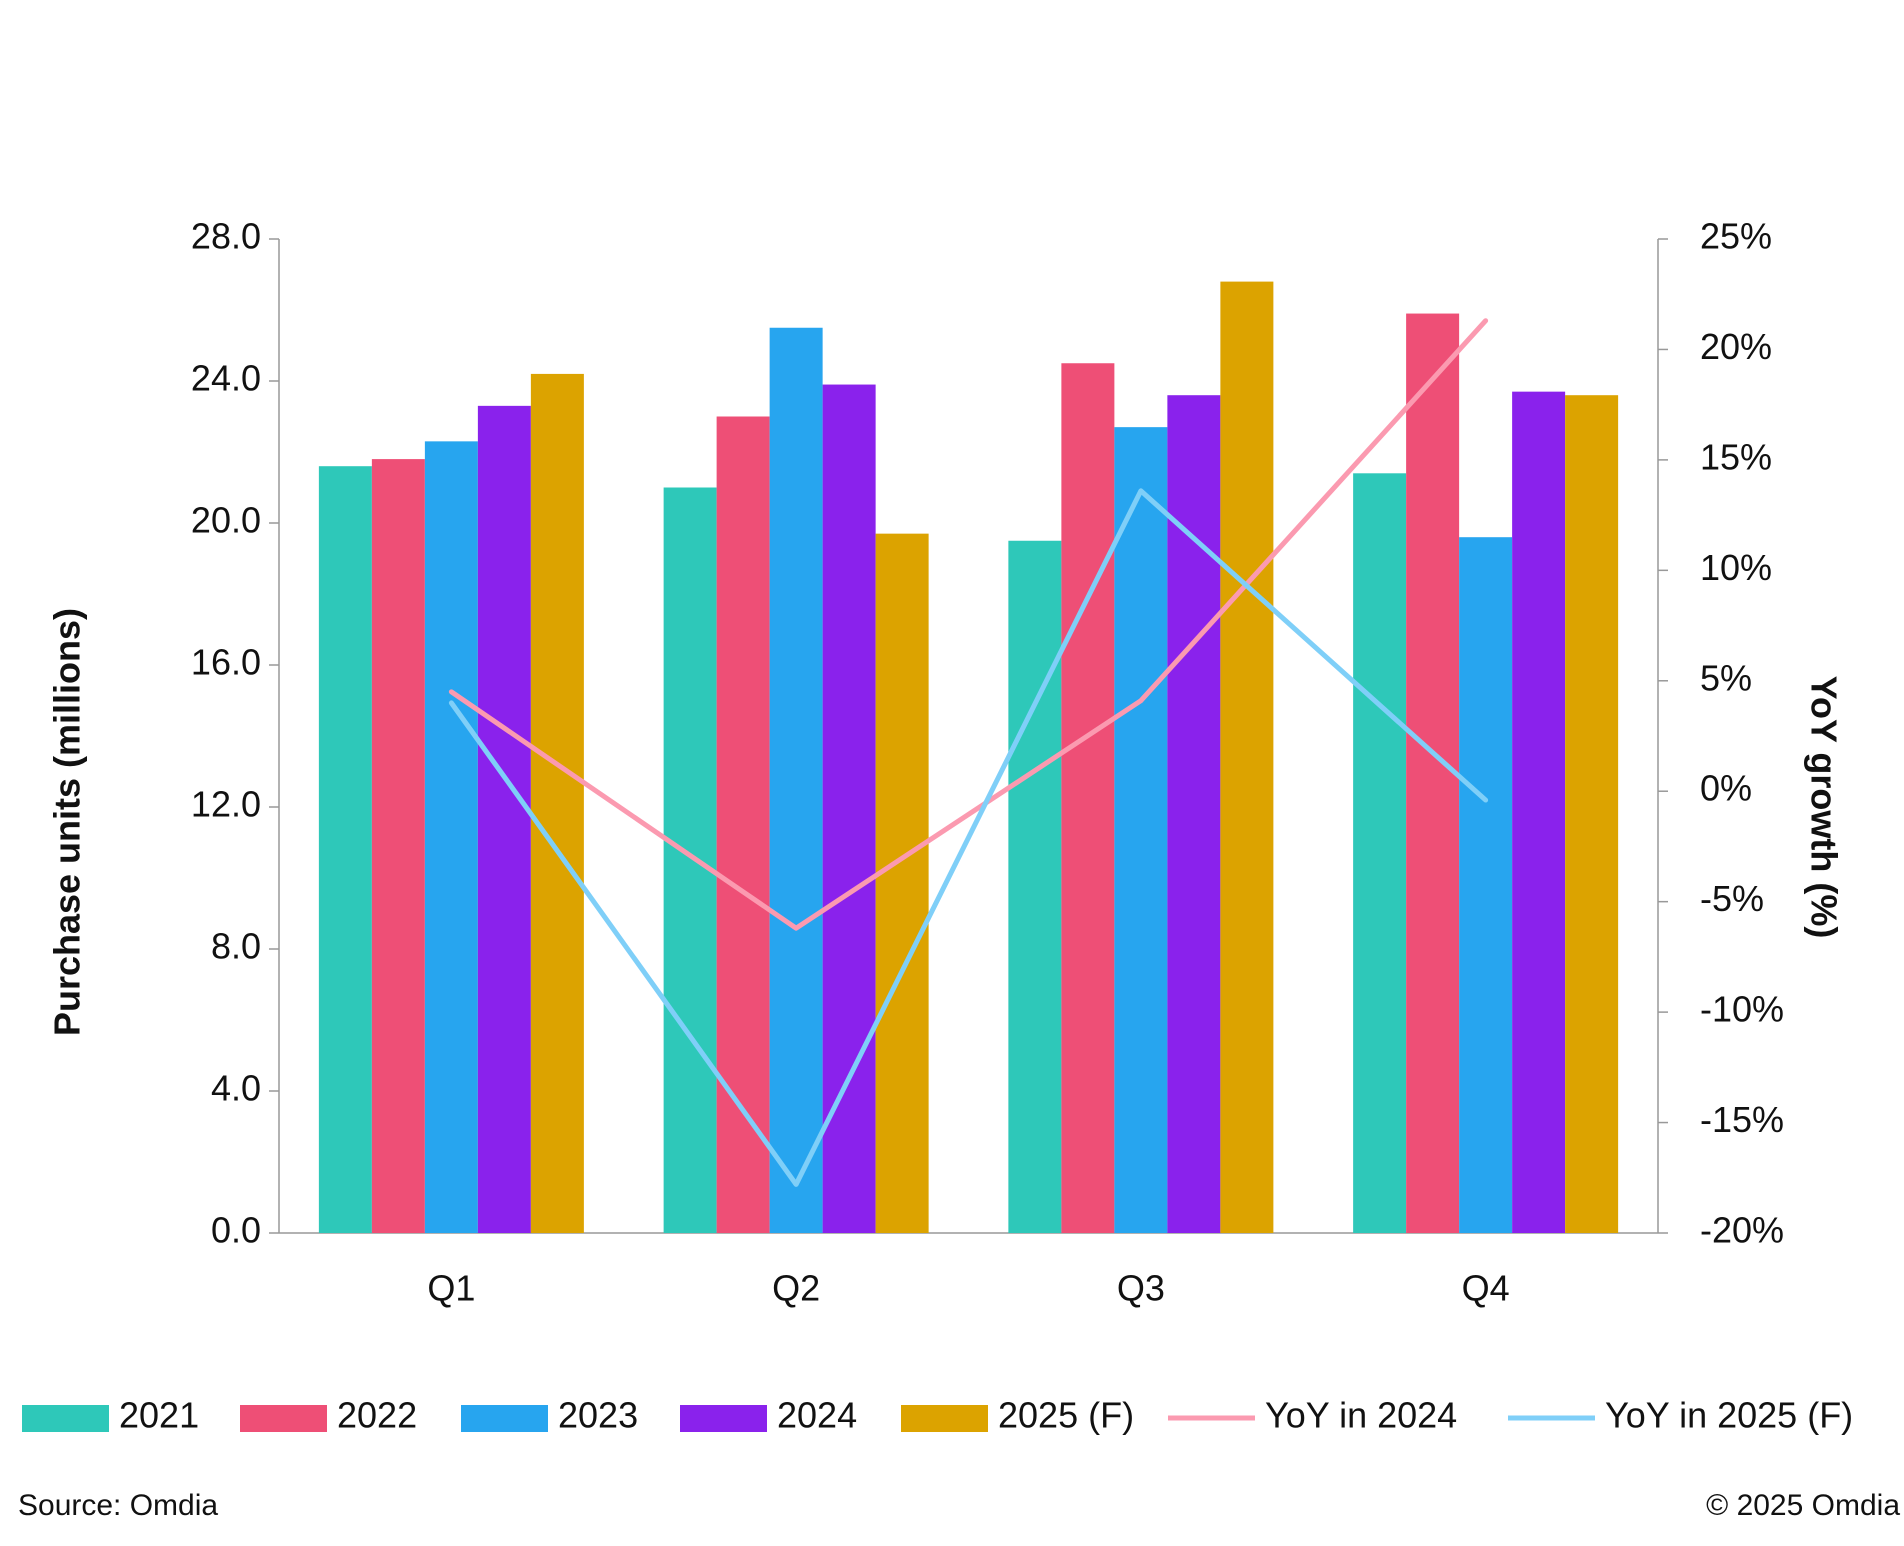 This screenshot has height=1546, width=1904. What do you see at coordinates (1732, 898) in the screenshot?
I see `y2-tick-label: -5%` at bounding box center [1732, 898].